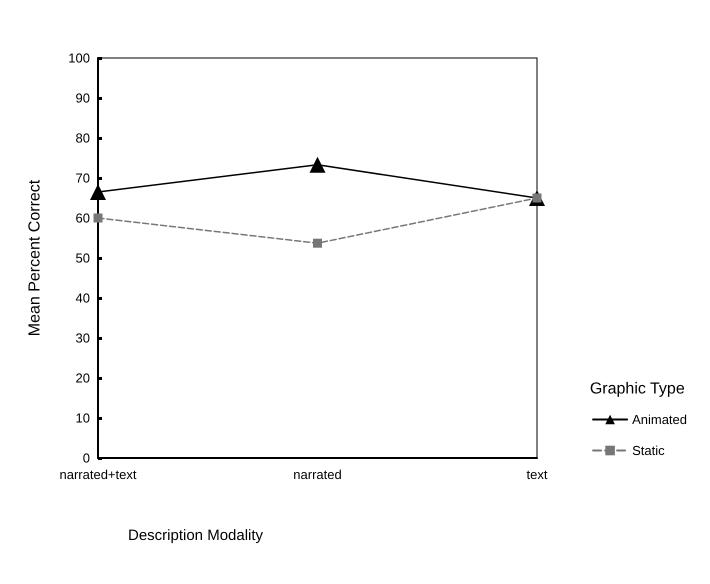 The width and height of the screenshot is (710, 584). What do you see at coordinates (35, 257) in the screenshot?
I see `y-axis-title: Mean Percent Correct` at bounding box center [35, 257].